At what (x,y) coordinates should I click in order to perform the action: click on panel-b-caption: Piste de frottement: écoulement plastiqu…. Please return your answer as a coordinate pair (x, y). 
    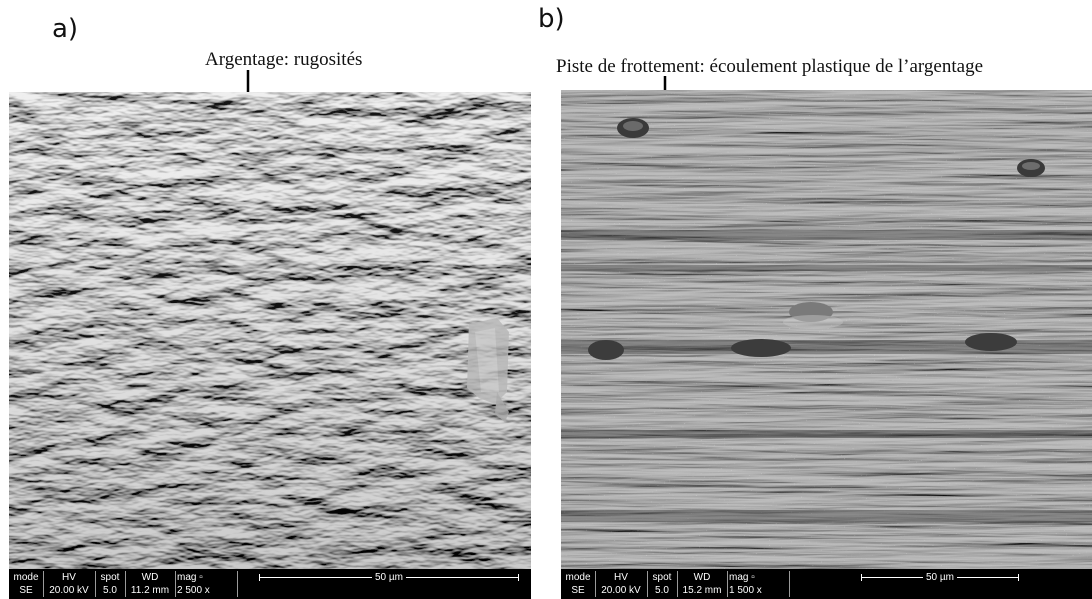
    Looking at the image, I should click on (769, 66).